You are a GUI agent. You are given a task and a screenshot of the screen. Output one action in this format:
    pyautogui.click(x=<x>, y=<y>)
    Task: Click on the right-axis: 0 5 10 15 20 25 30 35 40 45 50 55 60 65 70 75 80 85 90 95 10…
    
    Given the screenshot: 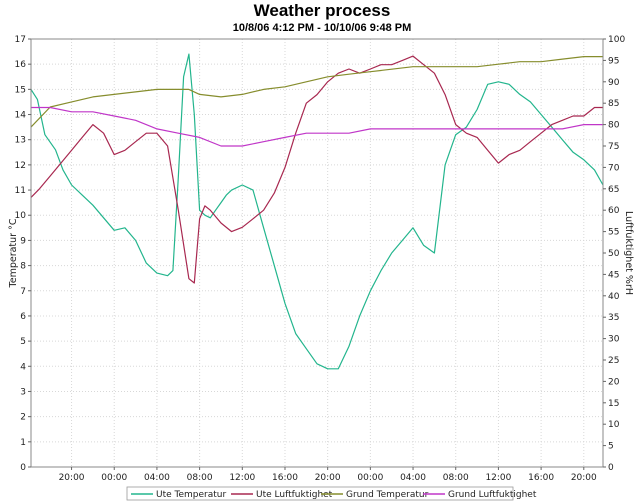 What is the action you would take?
    pyautogui.click(x=614, y=254)
    